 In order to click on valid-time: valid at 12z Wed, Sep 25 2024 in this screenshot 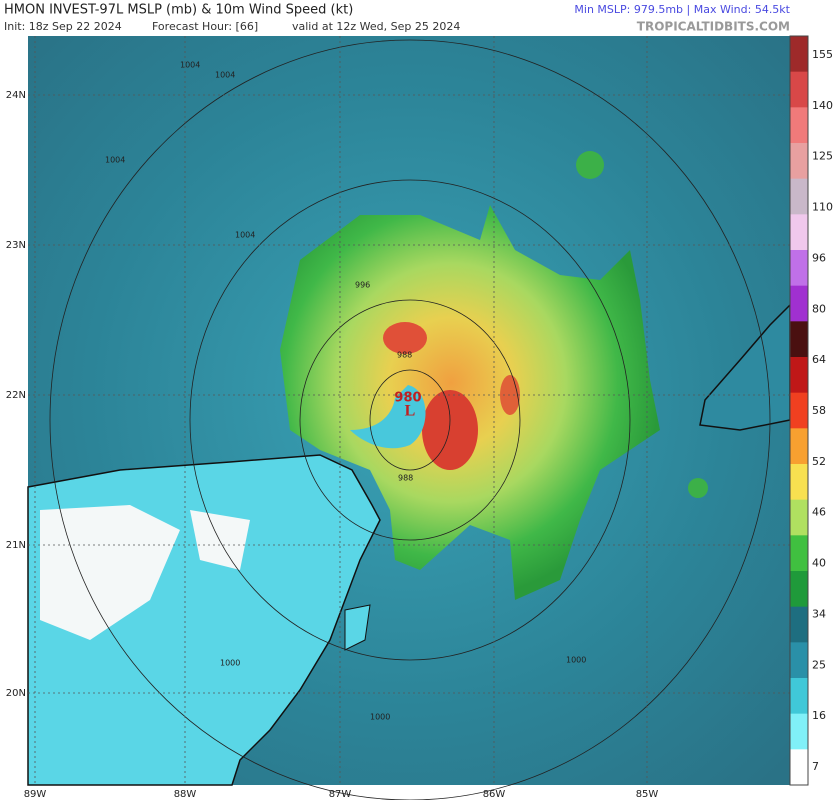, I will do `click(376, 26)`.